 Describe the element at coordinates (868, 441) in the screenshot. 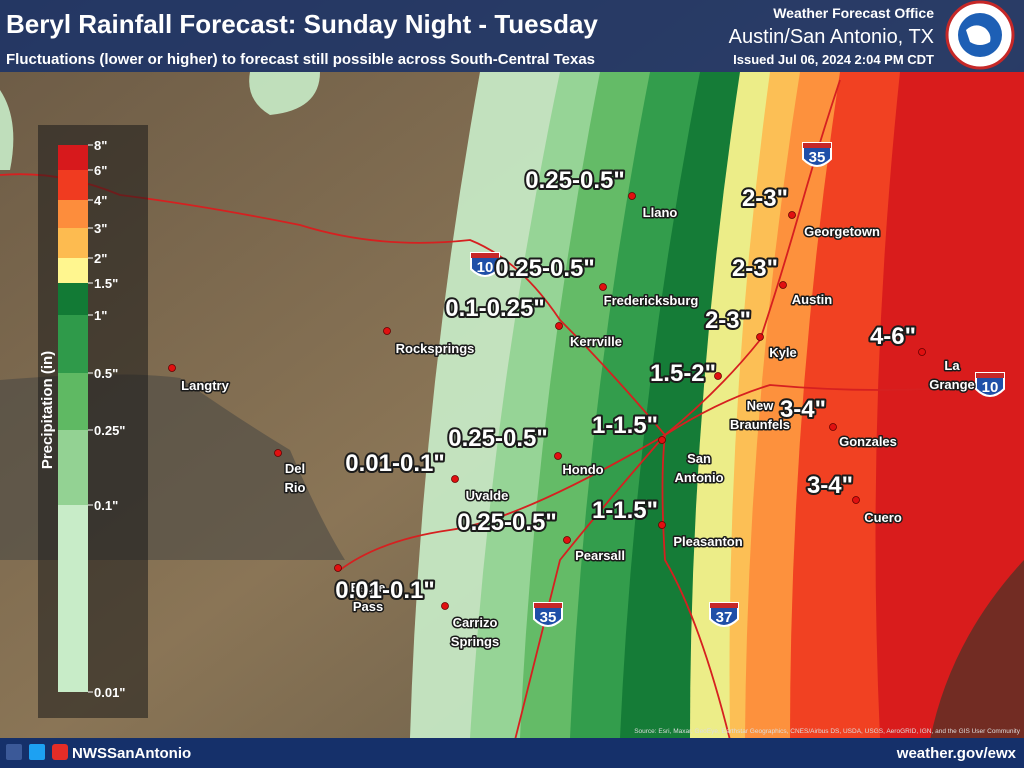

I see `city-label: Gonzales` at that location.